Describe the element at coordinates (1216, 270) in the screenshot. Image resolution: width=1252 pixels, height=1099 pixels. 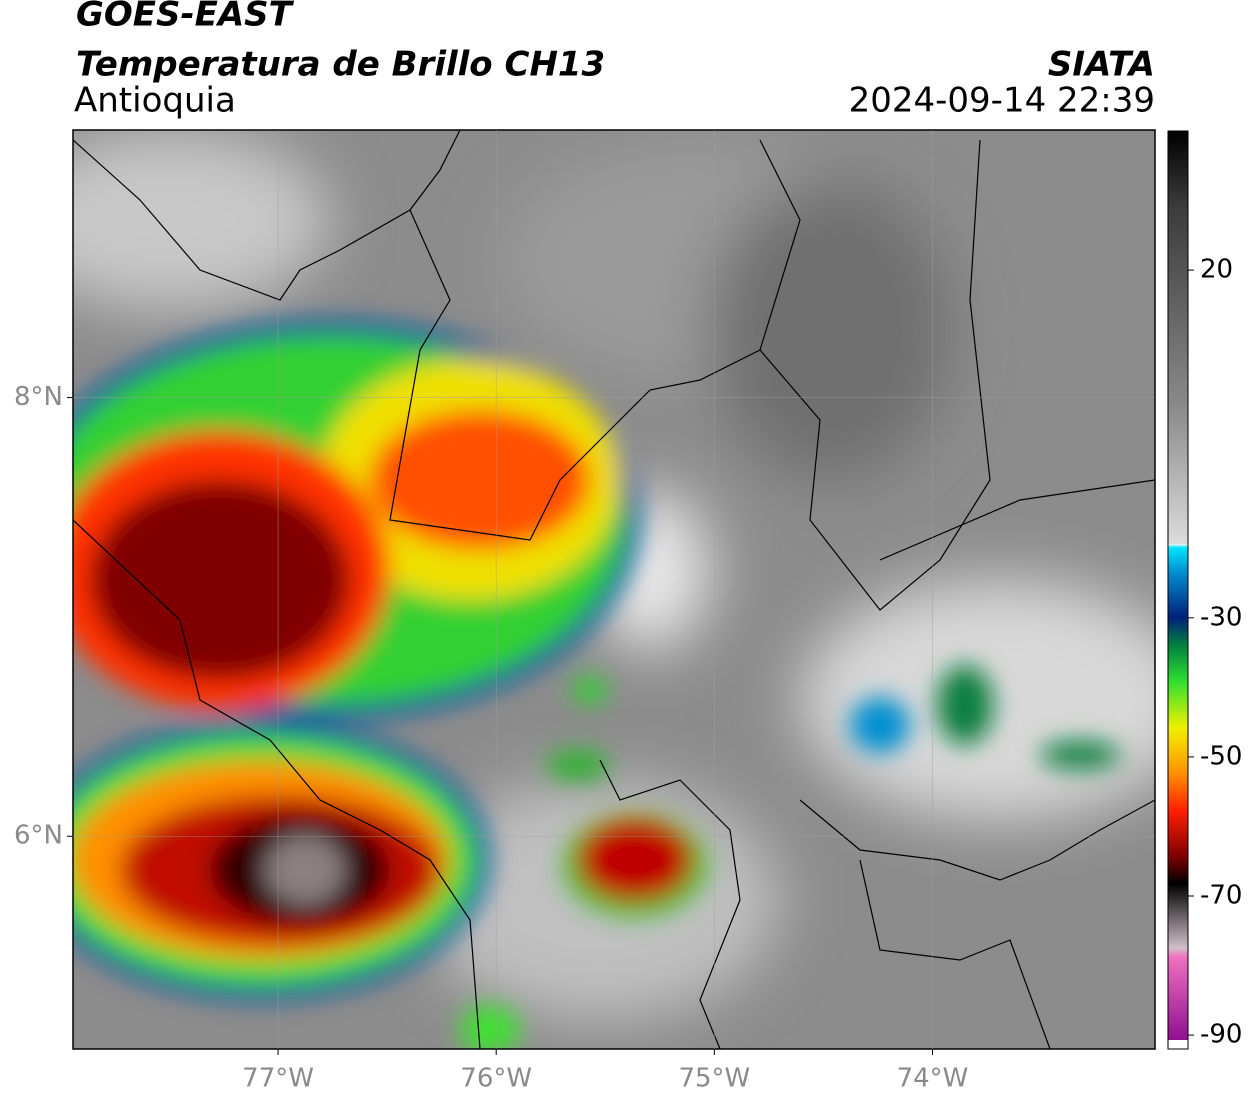
I see `colorbar-tick-label: 20` at that location.